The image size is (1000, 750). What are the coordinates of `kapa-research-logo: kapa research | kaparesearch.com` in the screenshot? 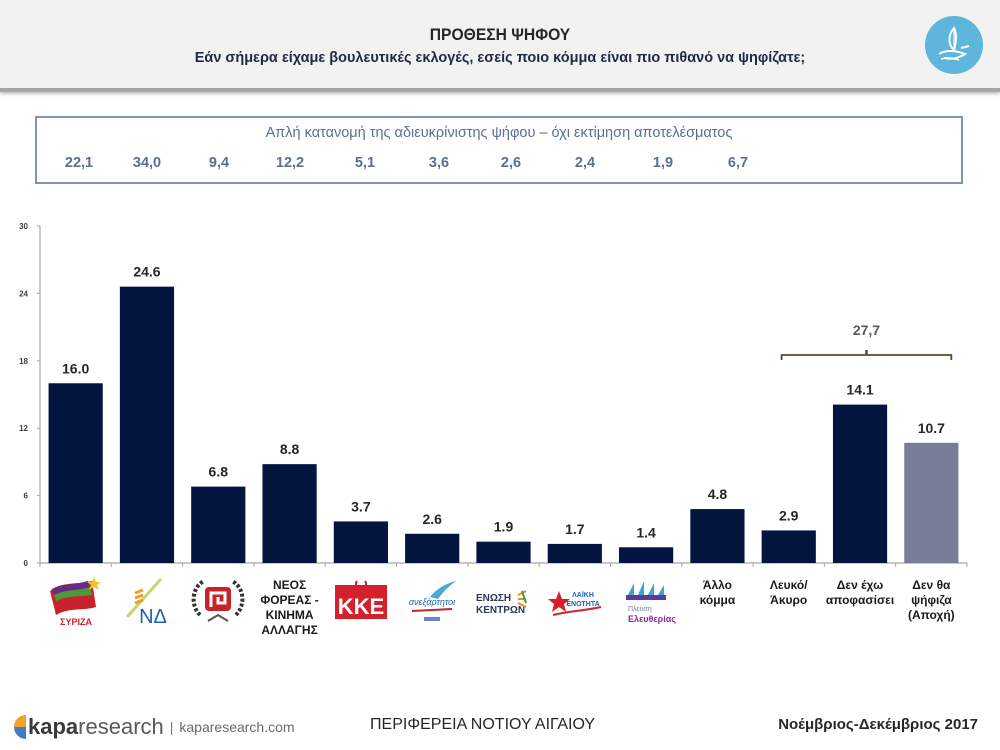 It's located at (154, 727).